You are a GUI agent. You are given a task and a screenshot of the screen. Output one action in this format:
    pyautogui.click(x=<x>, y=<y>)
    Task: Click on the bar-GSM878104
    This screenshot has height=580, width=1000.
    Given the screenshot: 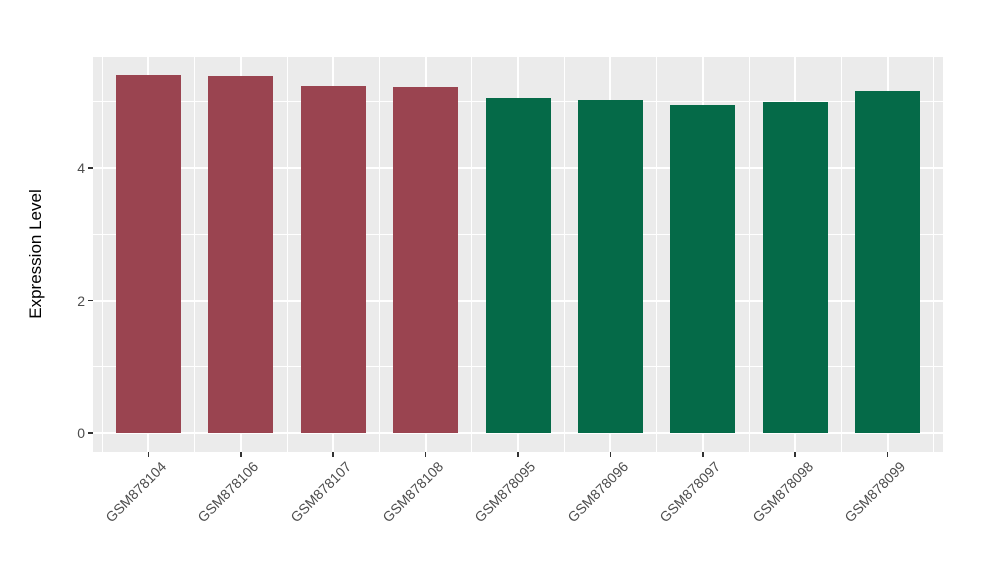 What is the action you would take?
    pyautogui.click(x=148, y=254)
    